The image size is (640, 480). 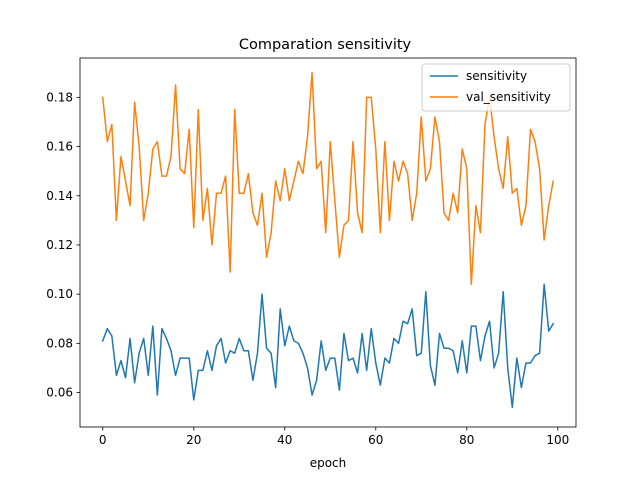 I want to click on x-tick-label: 60, so click(x=375, y=440).